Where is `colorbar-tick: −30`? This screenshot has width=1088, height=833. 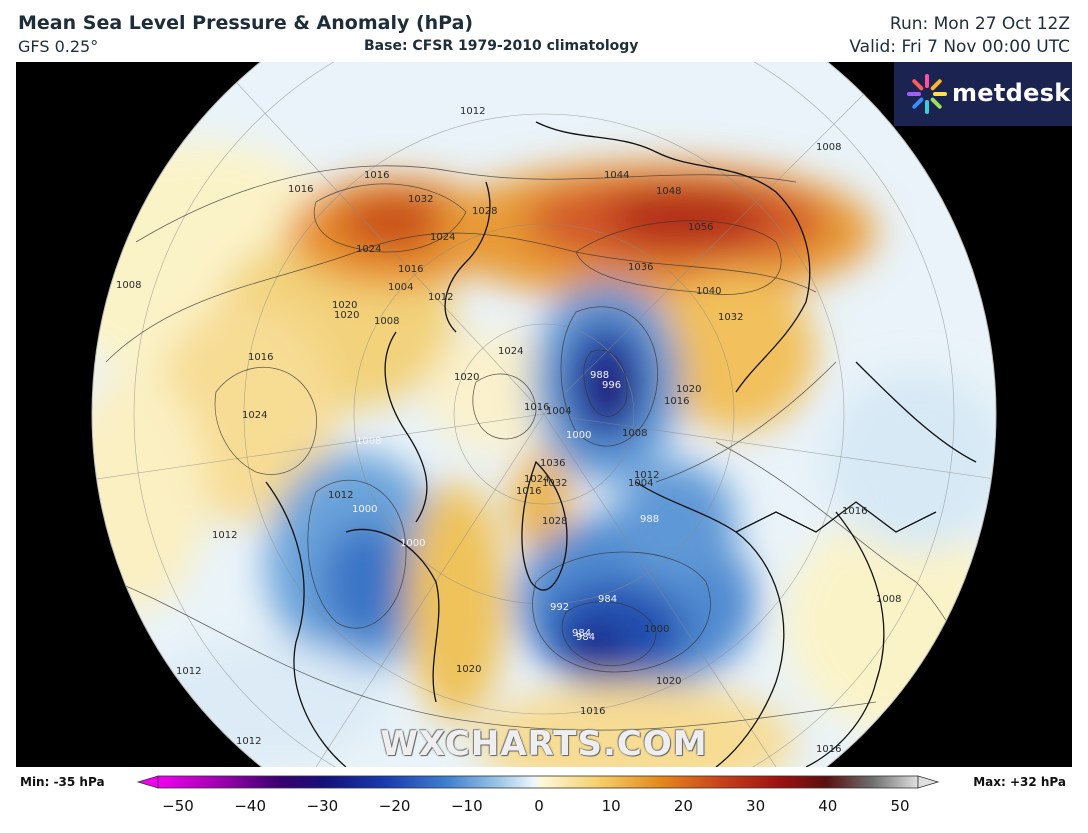
colorbar-tick: −30 is located at coordinates (322, 806).